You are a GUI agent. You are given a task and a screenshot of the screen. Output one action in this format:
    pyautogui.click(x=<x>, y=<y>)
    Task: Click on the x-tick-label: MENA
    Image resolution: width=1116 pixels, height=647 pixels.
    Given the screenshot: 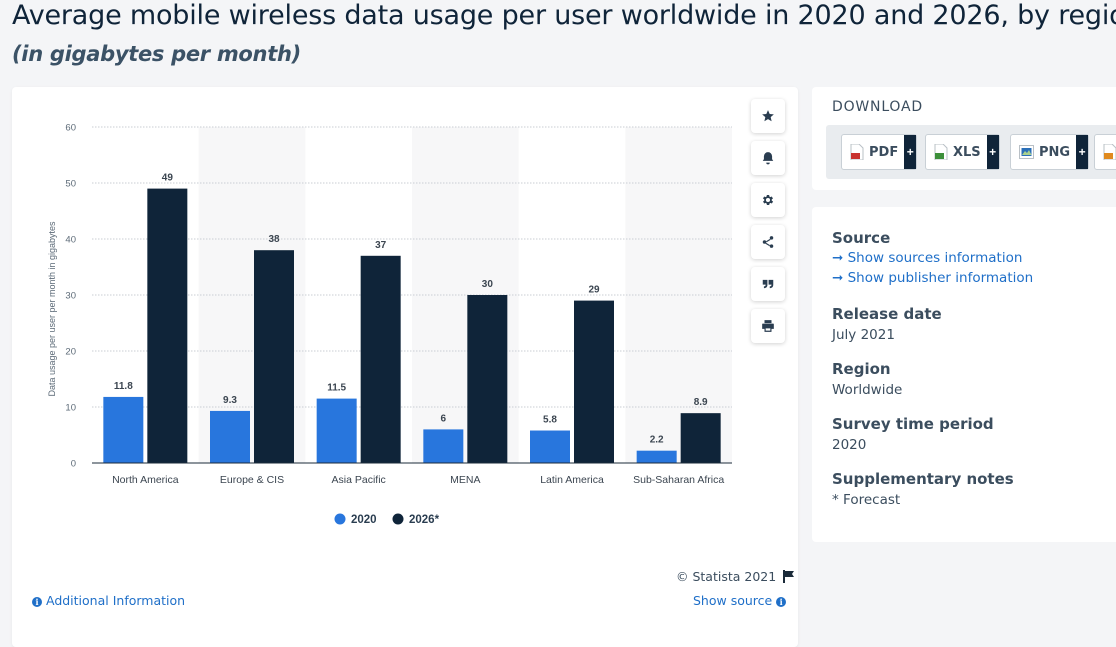 What is the action you would take?
    pyautogui.click(x=465, y=480)
    